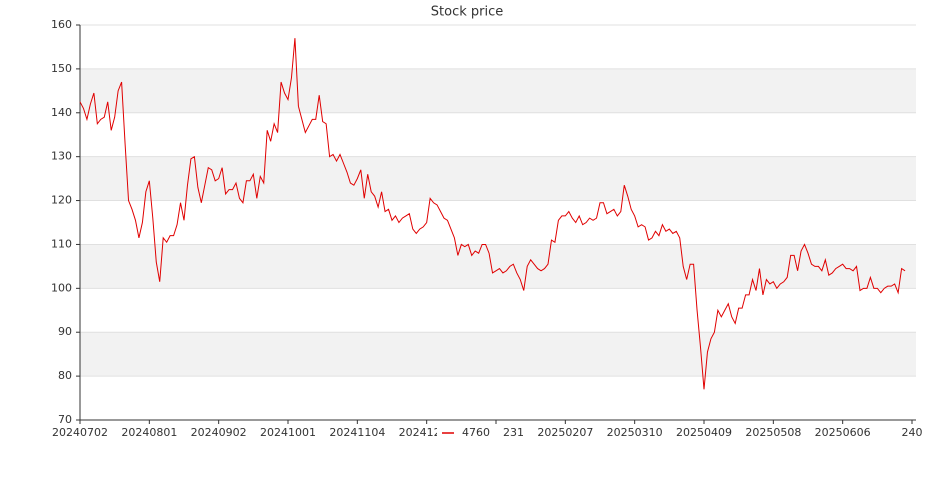 This screenshot has width=935, height=500. I want to click on y-tick-label: 110, so click(61, 243).